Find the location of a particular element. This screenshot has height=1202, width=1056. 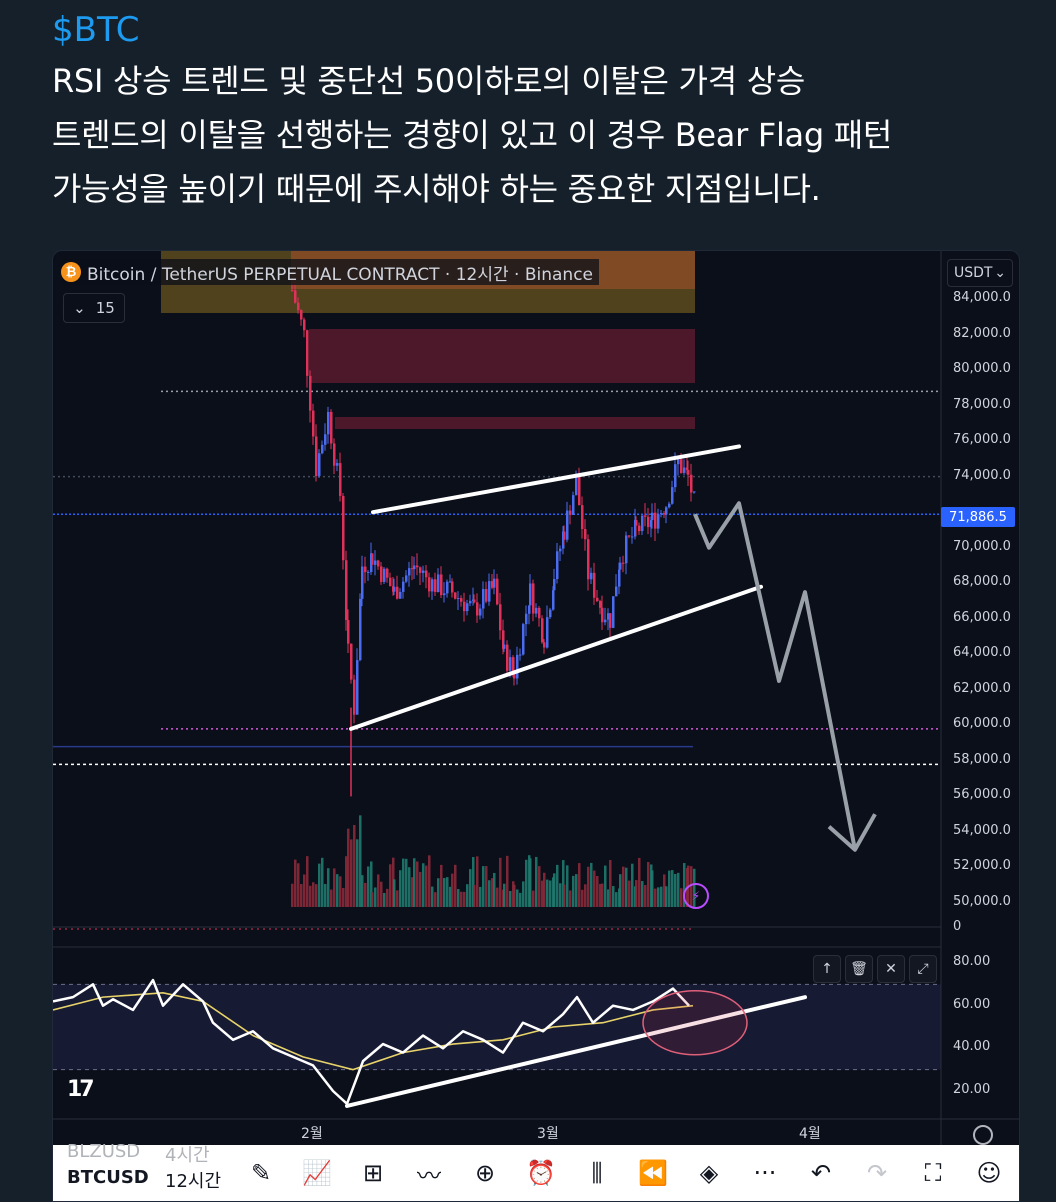

chart-type-icon: 〰 is located at coordinates (429, 1175).